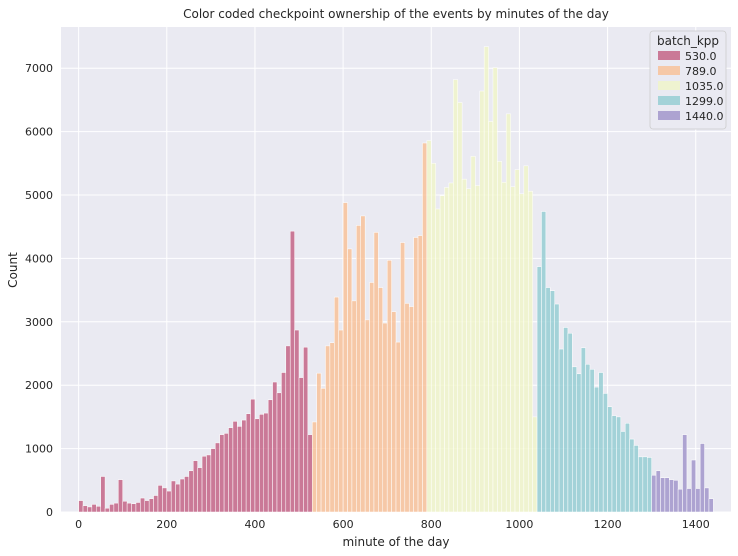  What do you see at coordinates (39, 322) in the screenshot?
I see `y-tick-label: 3000` at bounding box center [39, 322].